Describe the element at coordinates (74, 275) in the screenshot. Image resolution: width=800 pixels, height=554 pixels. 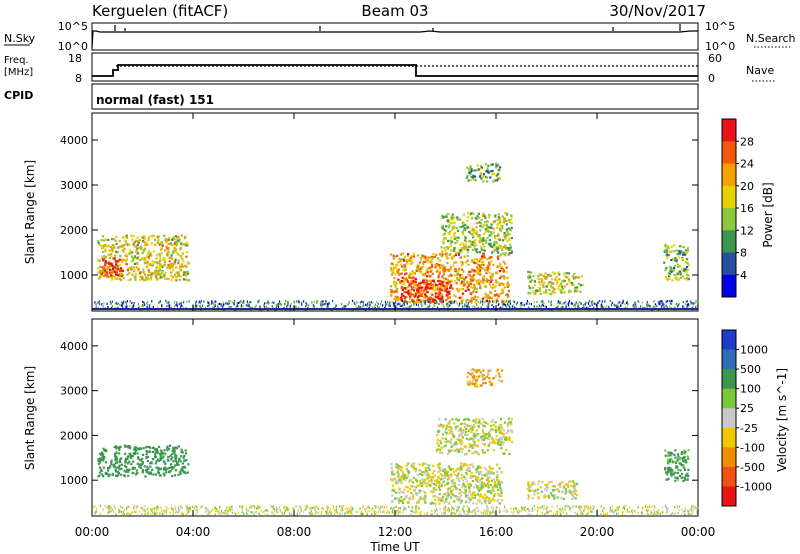
I see `y-tick-label: 1000` at that location.